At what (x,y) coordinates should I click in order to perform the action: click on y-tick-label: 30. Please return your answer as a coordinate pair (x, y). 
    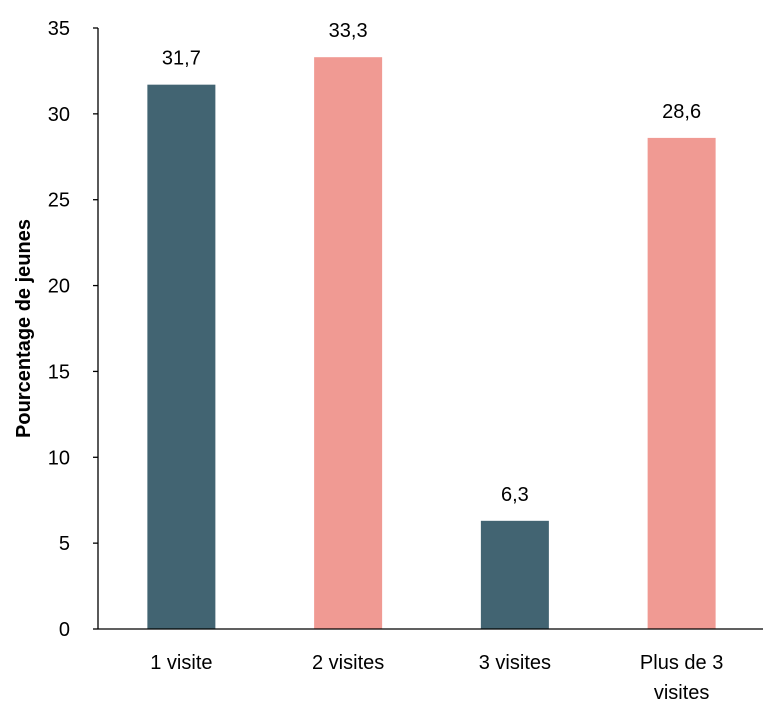
    Looking at the image, I should click on (59, 115).